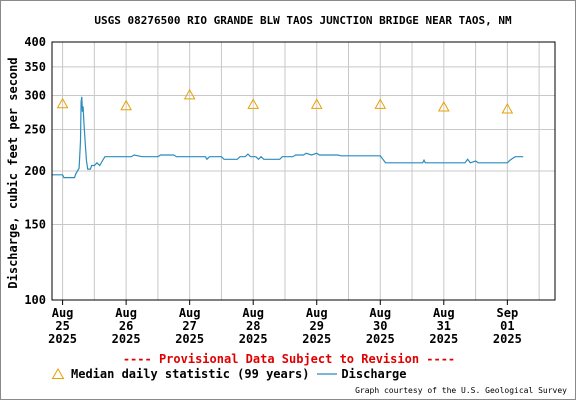 This screenshot has width=576, height=400. I want to click on x-tick-label: 30, so click(380, 326).